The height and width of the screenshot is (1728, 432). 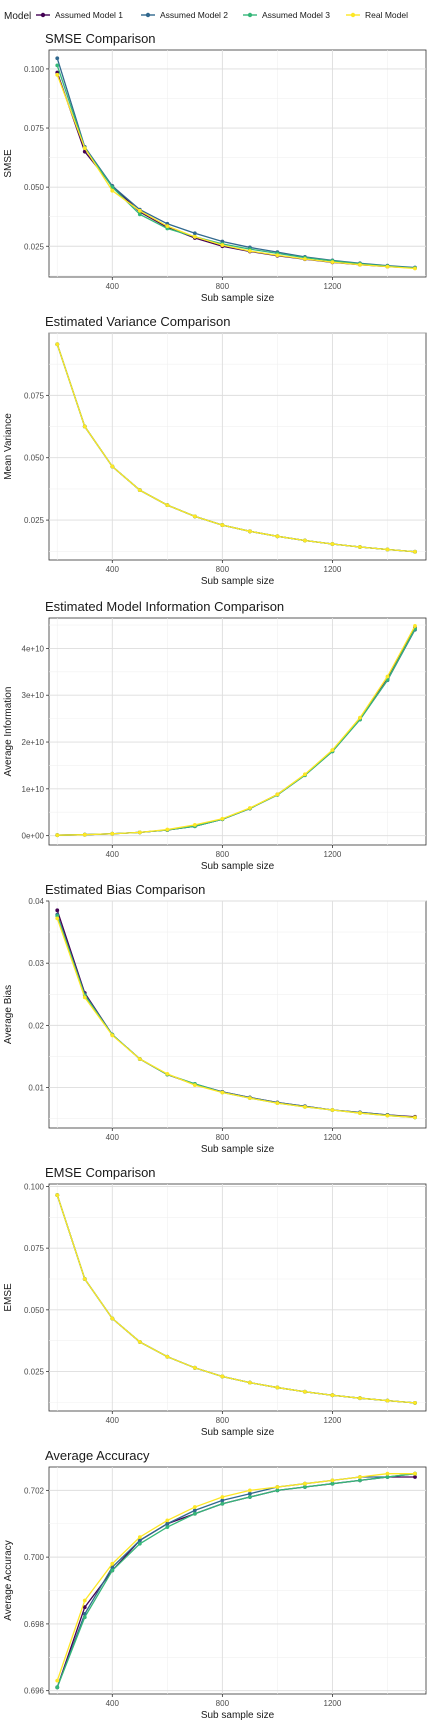 I want to click on y-axis-label: Average Bias, so click(x=8, y=1014).